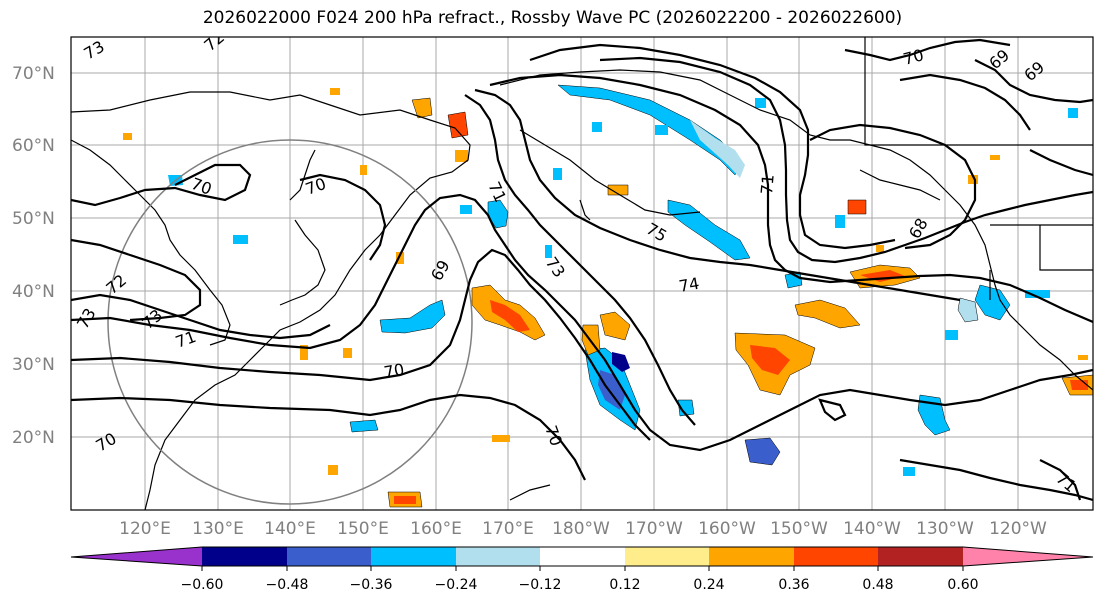  I want to click on colorbar-tick-label: 0.36, so click(793, 585).